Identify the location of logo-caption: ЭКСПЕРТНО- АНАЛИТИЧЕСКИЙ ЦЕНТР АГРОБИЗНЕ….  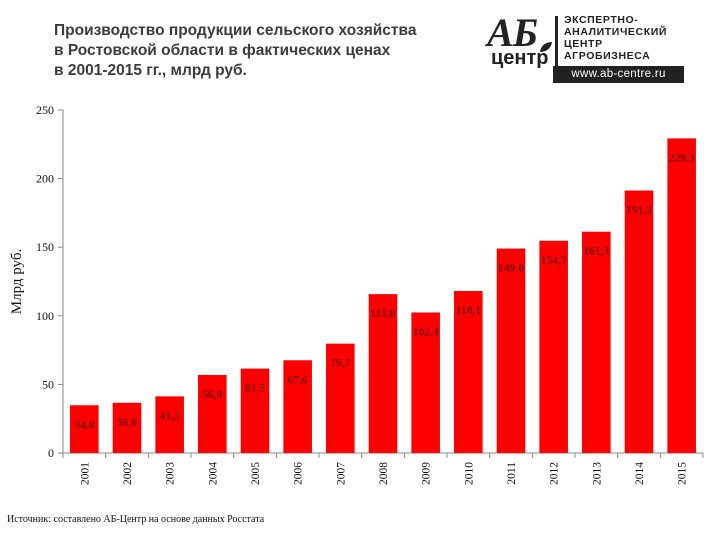
(615, 38).